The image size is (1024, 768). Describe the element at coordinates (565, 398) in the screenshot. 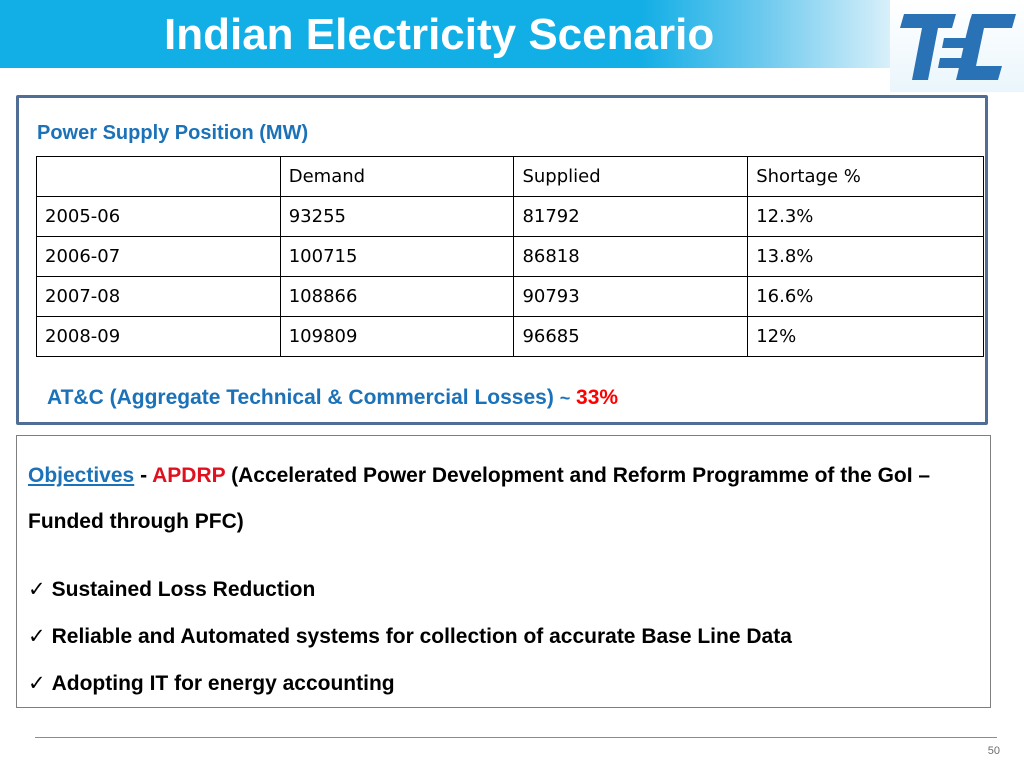

I see `atc-losses-tilde: ~` at that location.